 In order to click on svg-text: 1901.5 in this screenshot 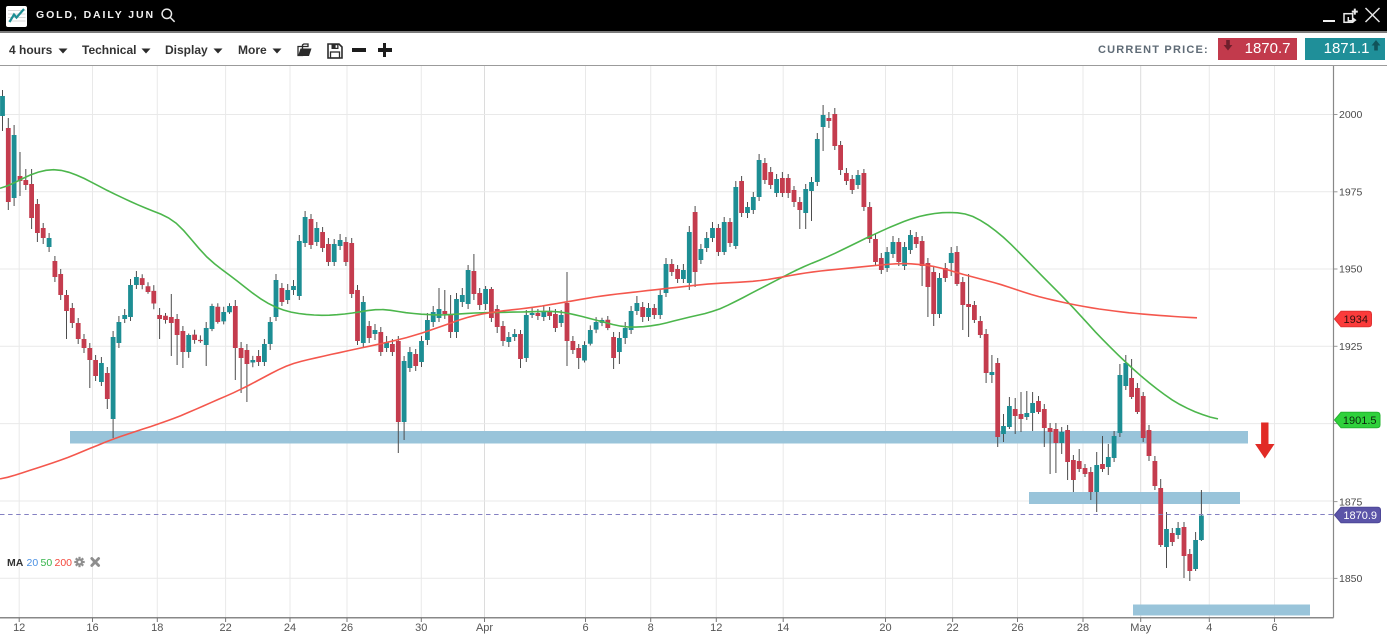, I will do `click(1360, 421)`.